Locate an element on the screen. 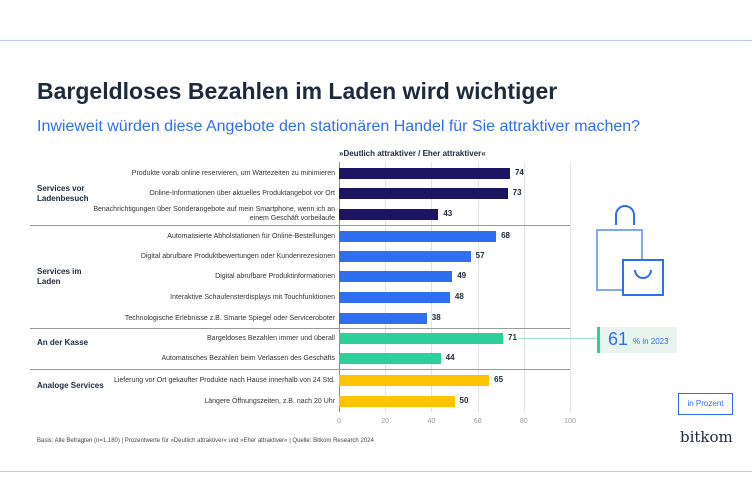 Image resolution: width=753 pixels, height=502 pixels. tick-label: 20 is located at coordinates (385, 421).